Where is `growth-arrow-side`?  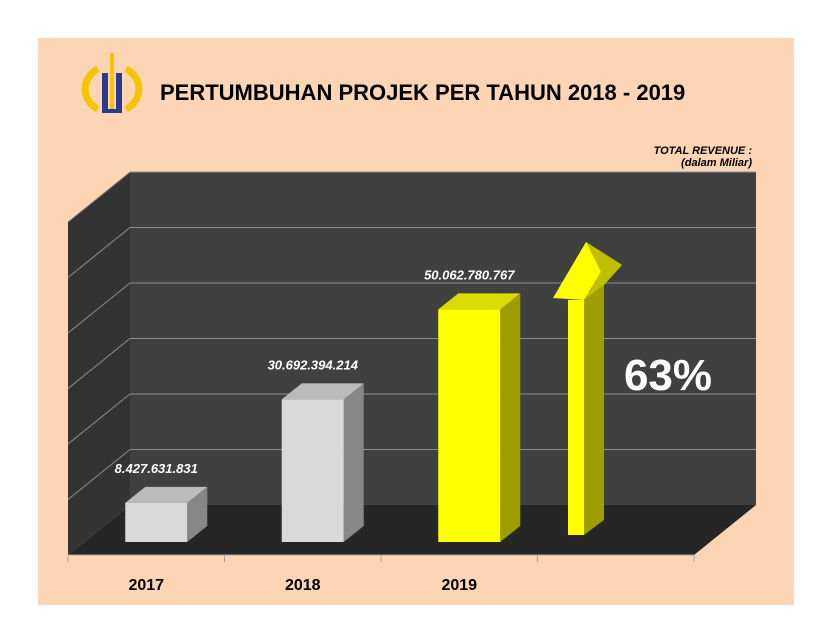
growth-arrow-side is located at coordinates (594, 410).